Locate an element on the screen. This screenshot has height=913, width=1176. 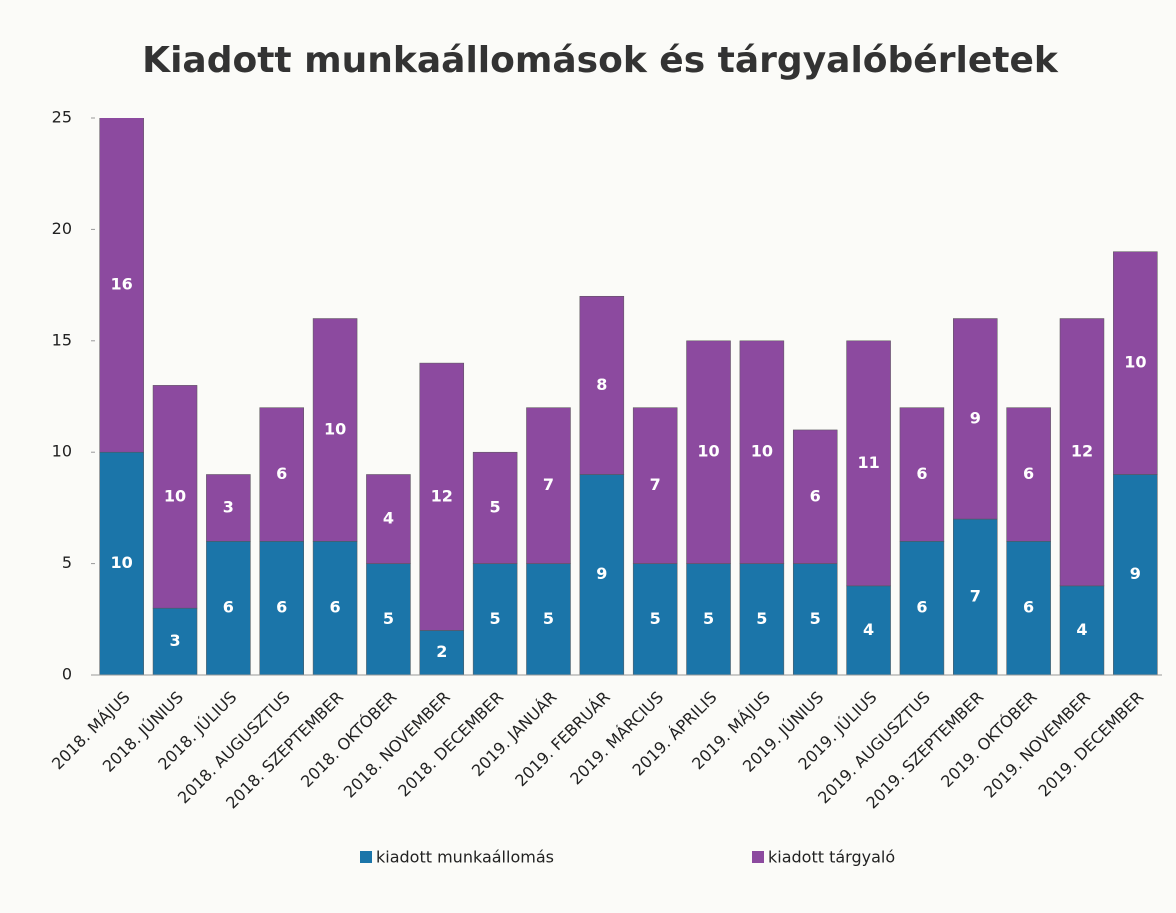
x-tick-label: 2019. OKTÓBER is located at coordinates (988, 739).